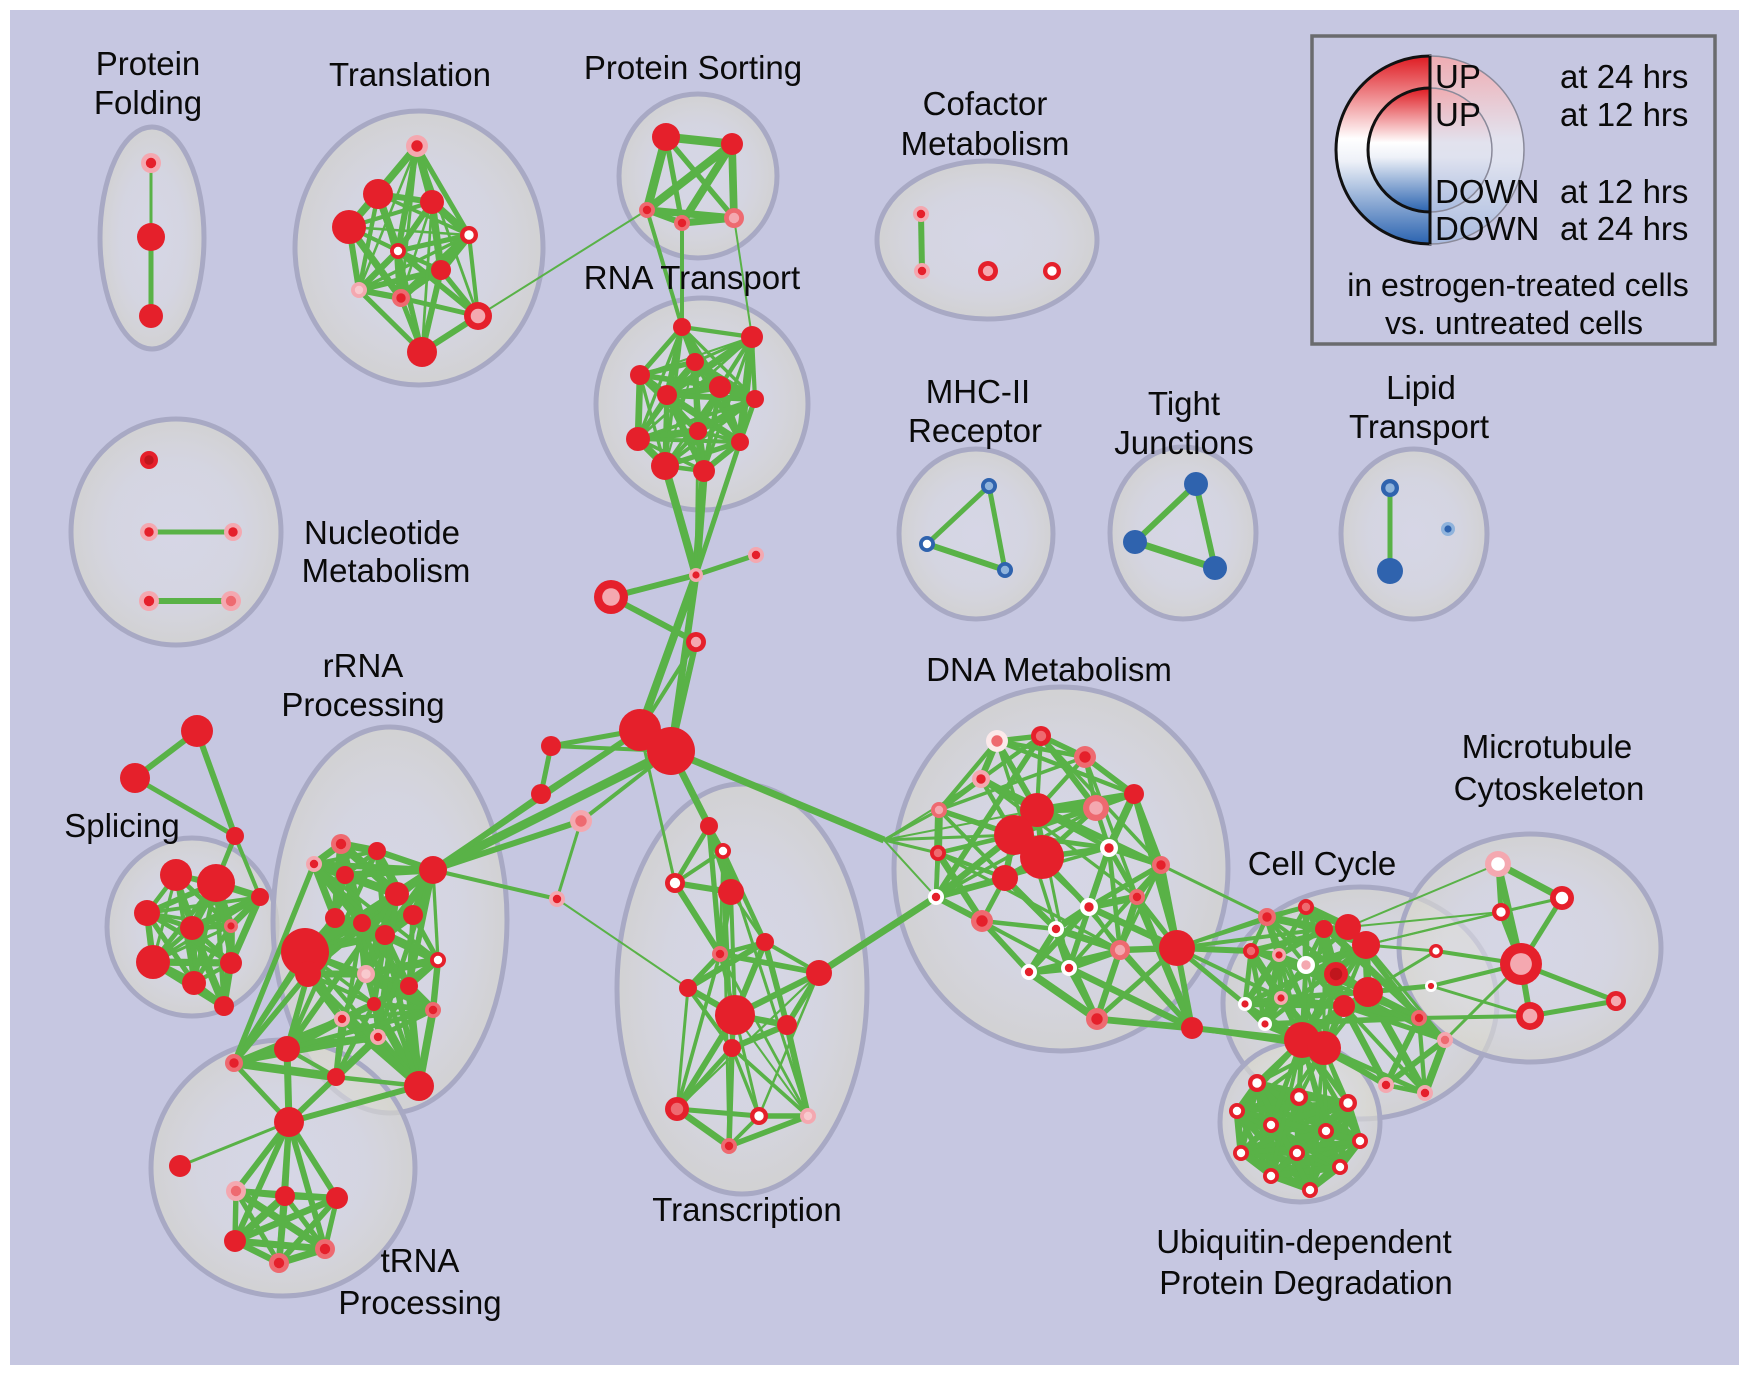 The height and width of the screenshot is (1376, 1750). Describe the element at coordinates (382, 532) in the screenshot. I see `svg-text: Nucleotide` at that location.